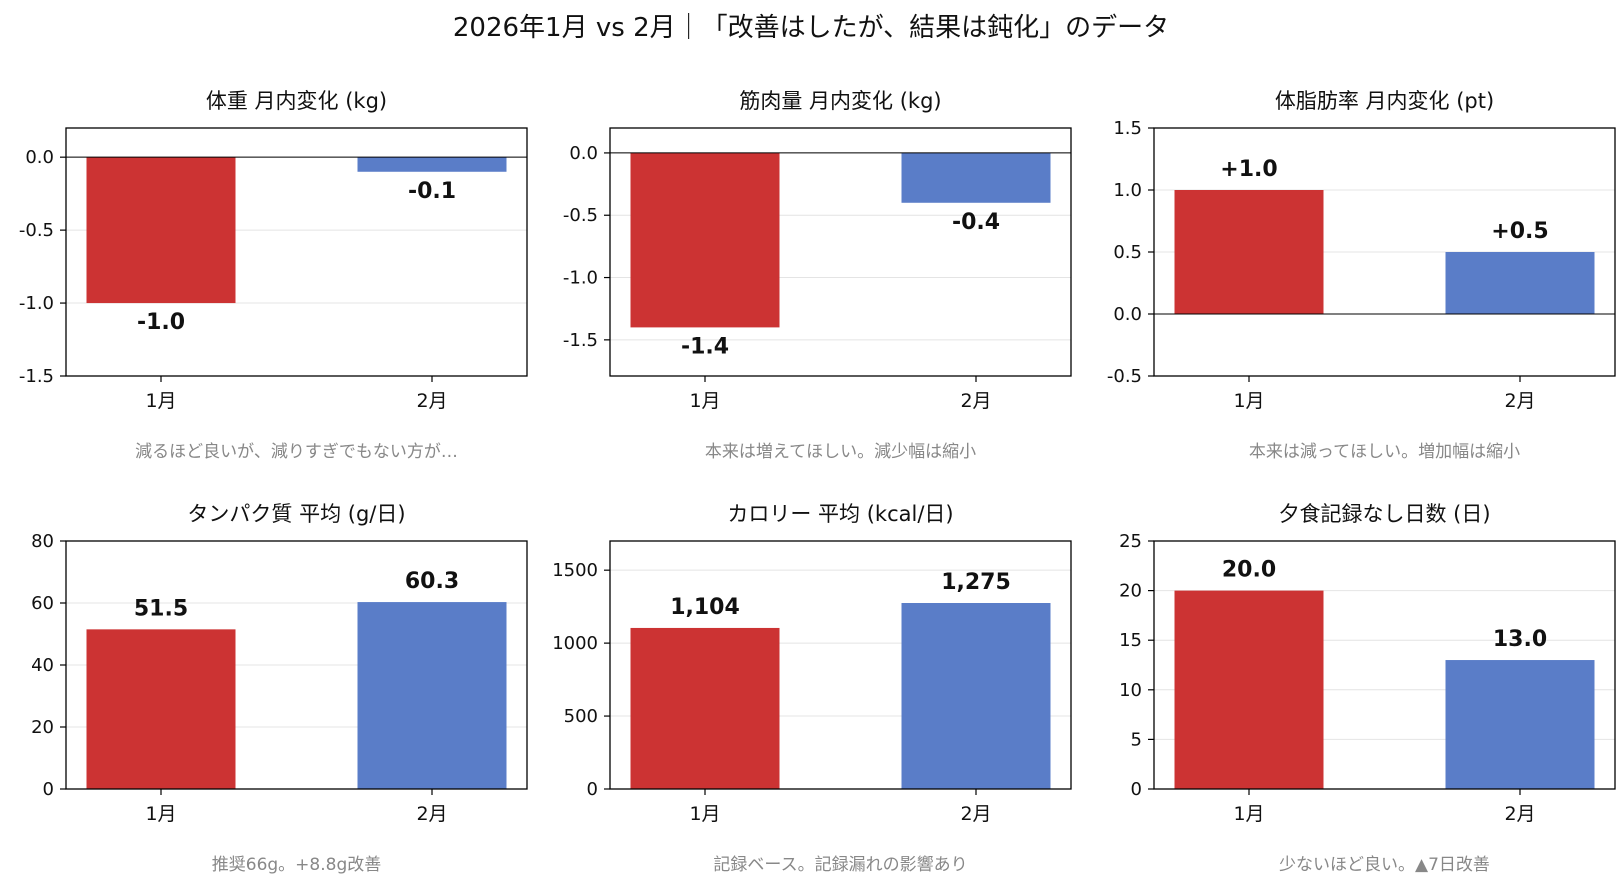 The width and height of the screenshot is (1623, 890). What do you see at coordinates (840, 865) in the screenshot?
I see `chart-note: 記録ベース。記録漏れの影響あり` at bounding box center [840, 865].